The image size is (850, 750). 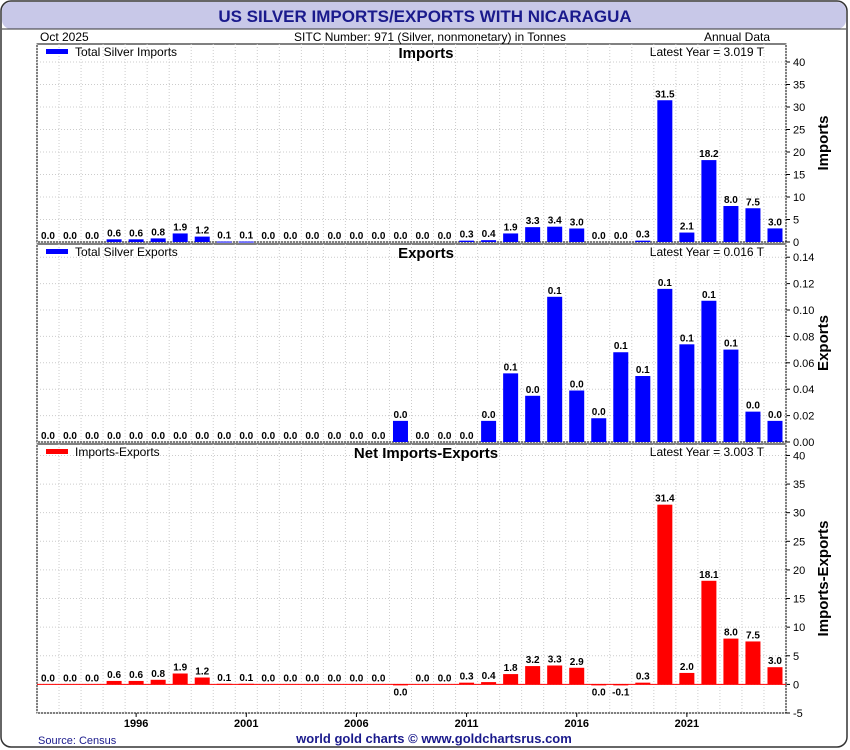 I want to click on bar-value-label: 0.8, so click(x=158, y=674).